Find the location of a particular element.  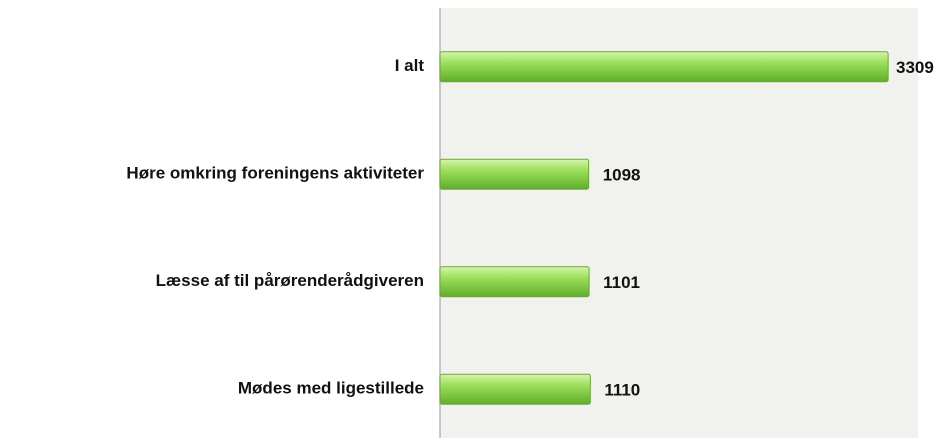

value-label: 1098 is located at coordinates (622, 175).